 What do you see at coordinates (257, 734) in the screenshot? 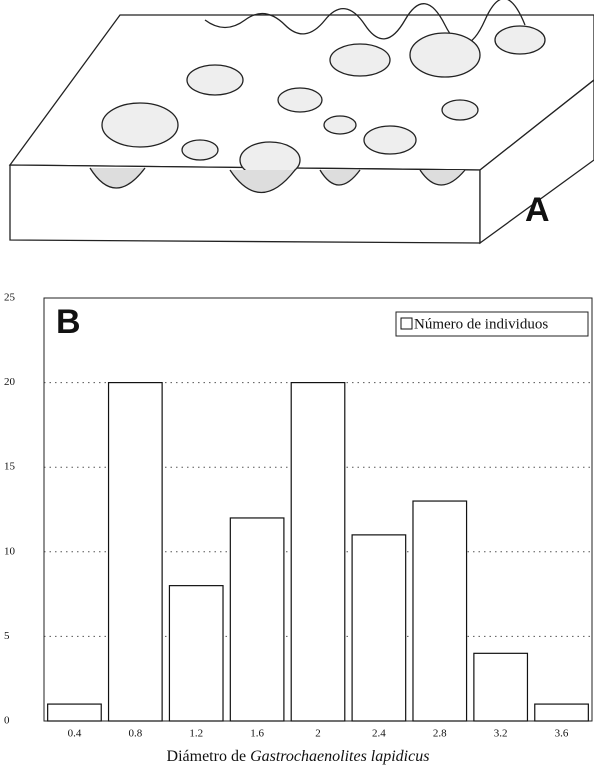
I see `x-tick-label: 1.6` at bounding box center [257, 734].